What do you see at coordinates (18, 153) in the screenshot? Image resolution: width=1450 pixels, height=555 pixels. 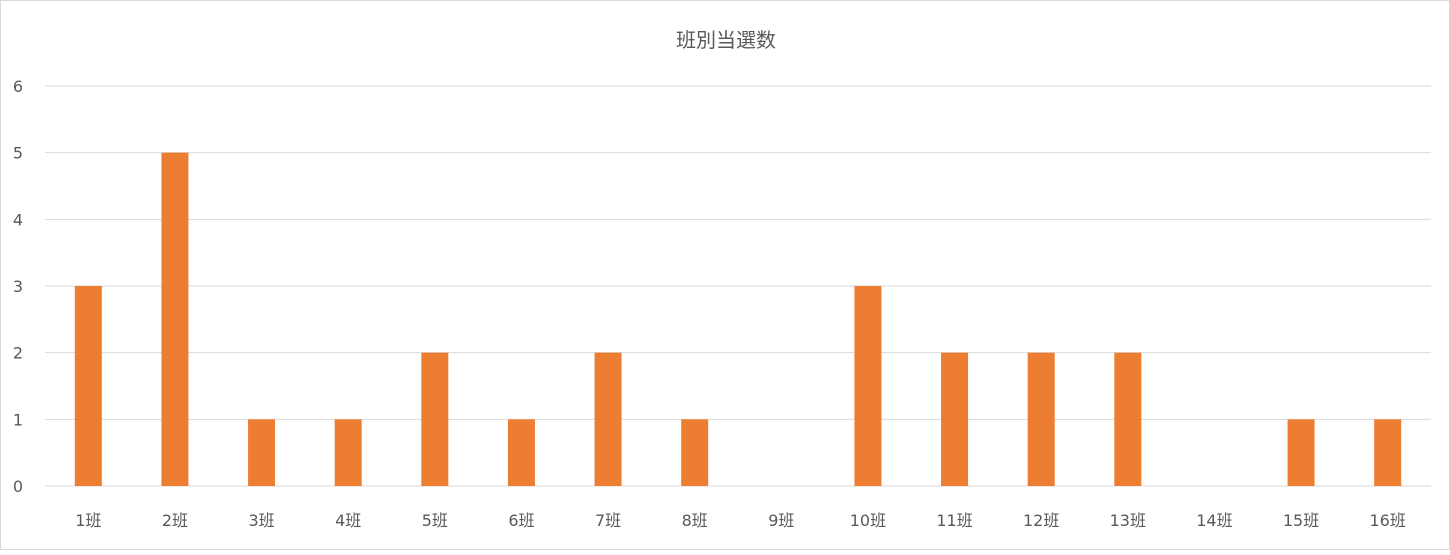 I see `y-tick-label: 5` at bounding box center [18, 153].